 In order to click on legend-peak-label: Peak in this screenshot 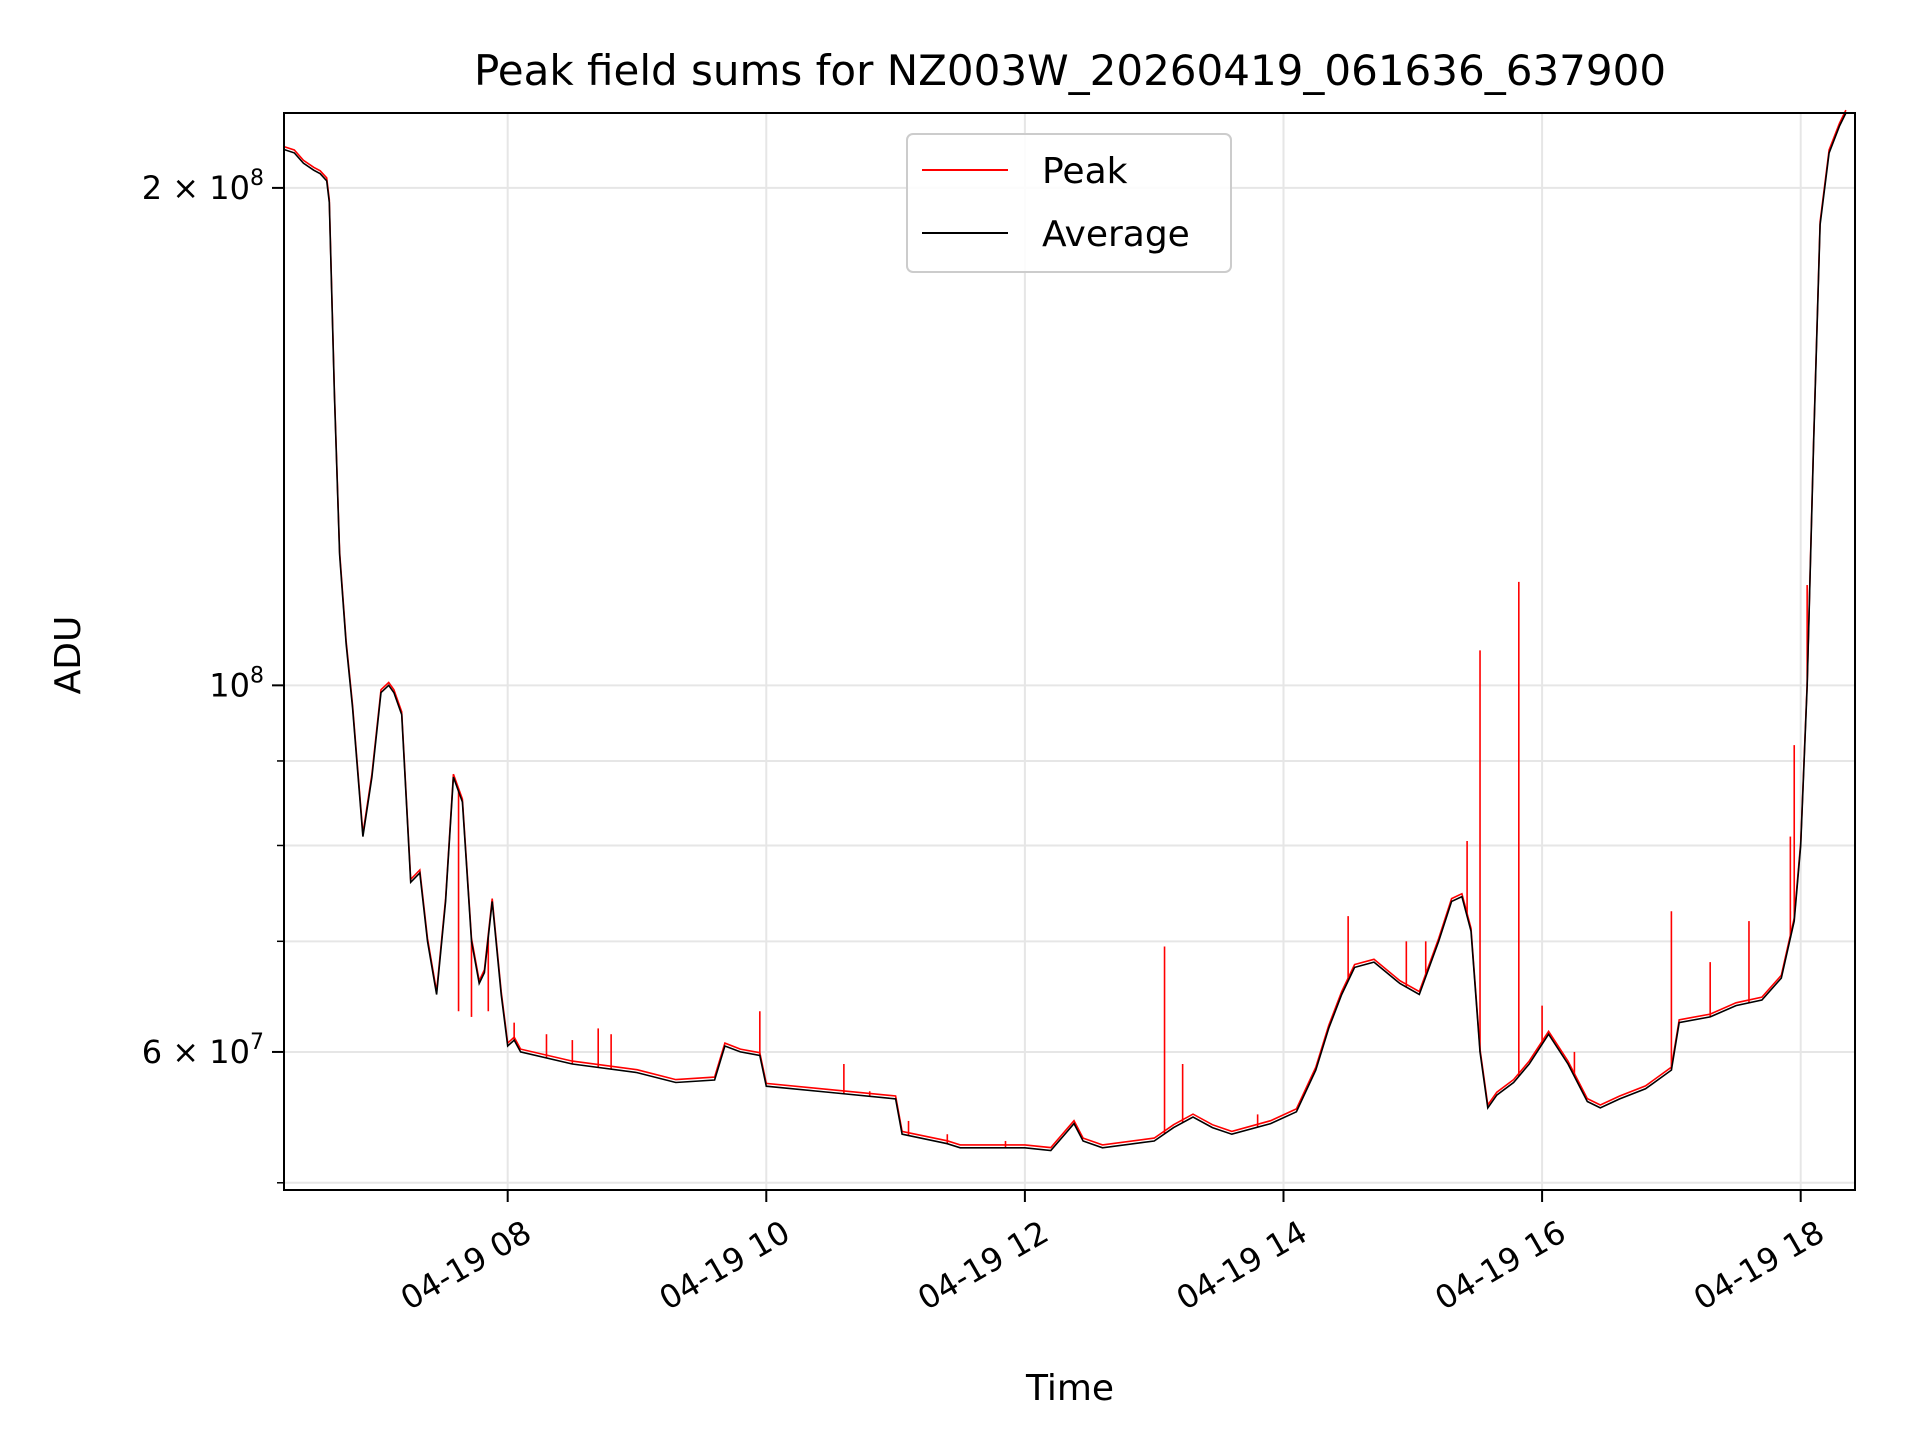, I will do `click(1085, 171)`.